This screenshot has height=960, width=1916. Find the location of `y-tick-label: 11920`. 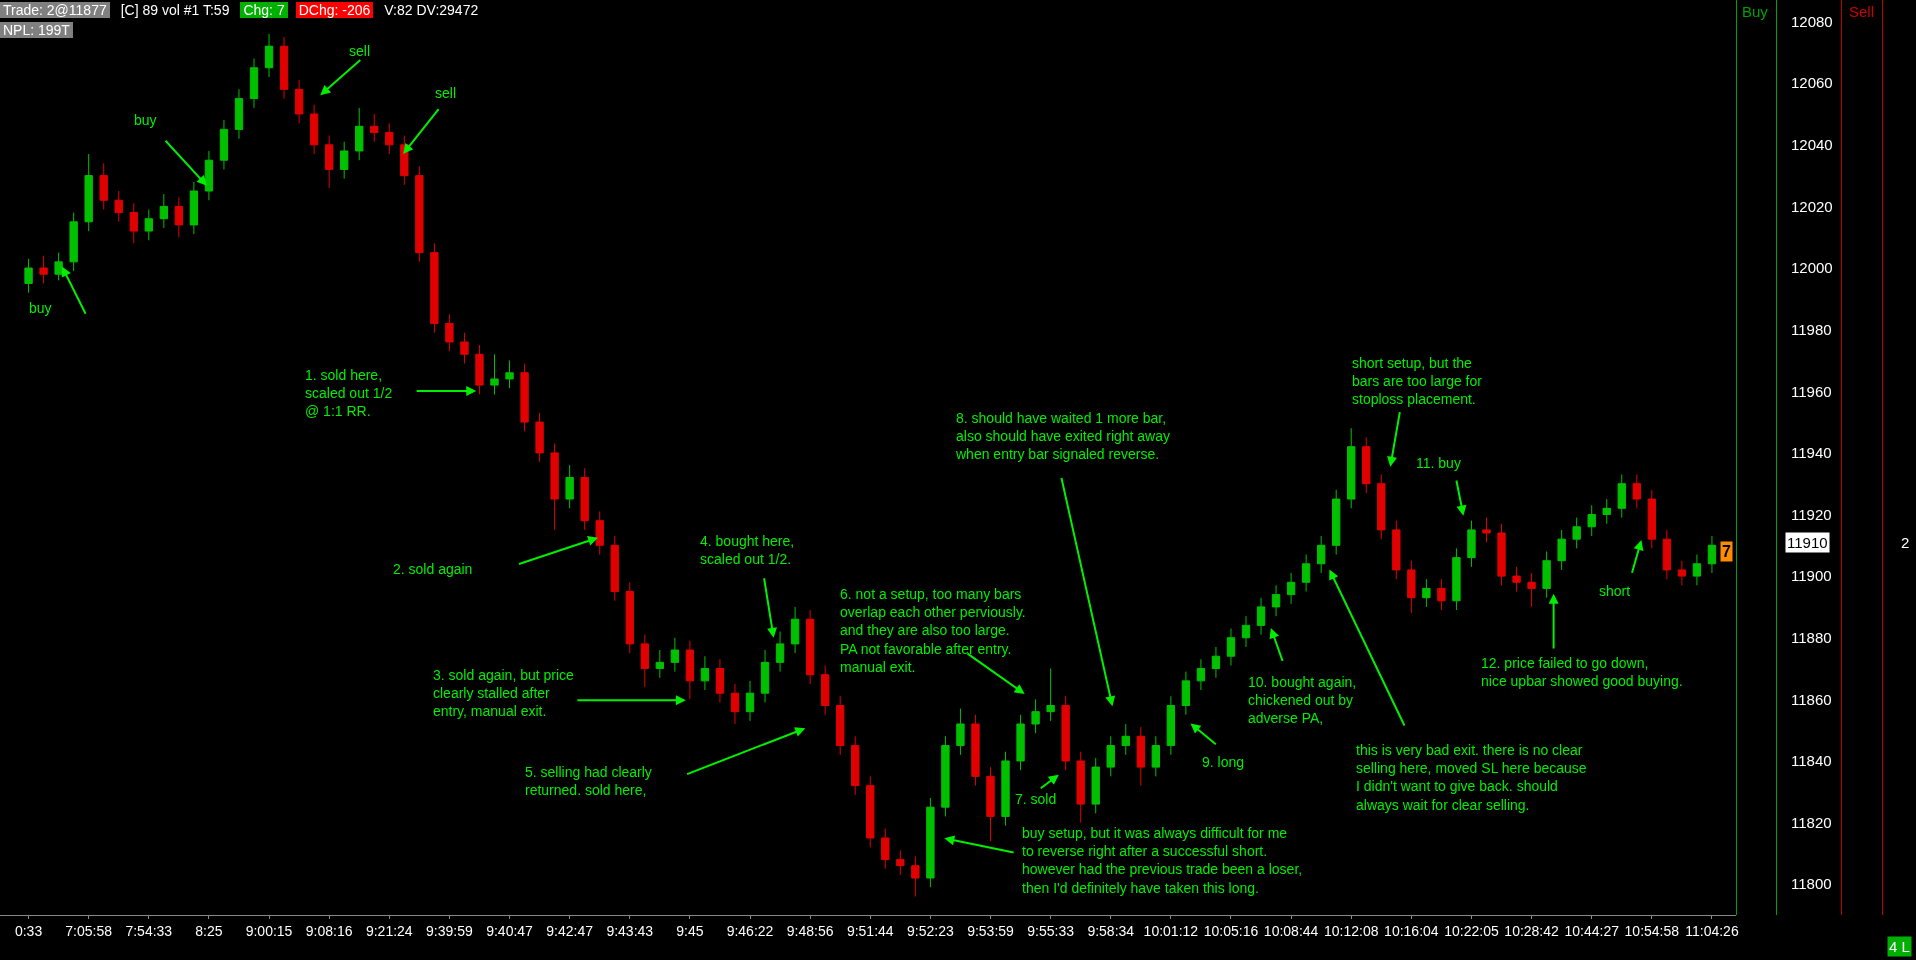

y-tick-label: 11920 is located at coordinates (1811, 514).